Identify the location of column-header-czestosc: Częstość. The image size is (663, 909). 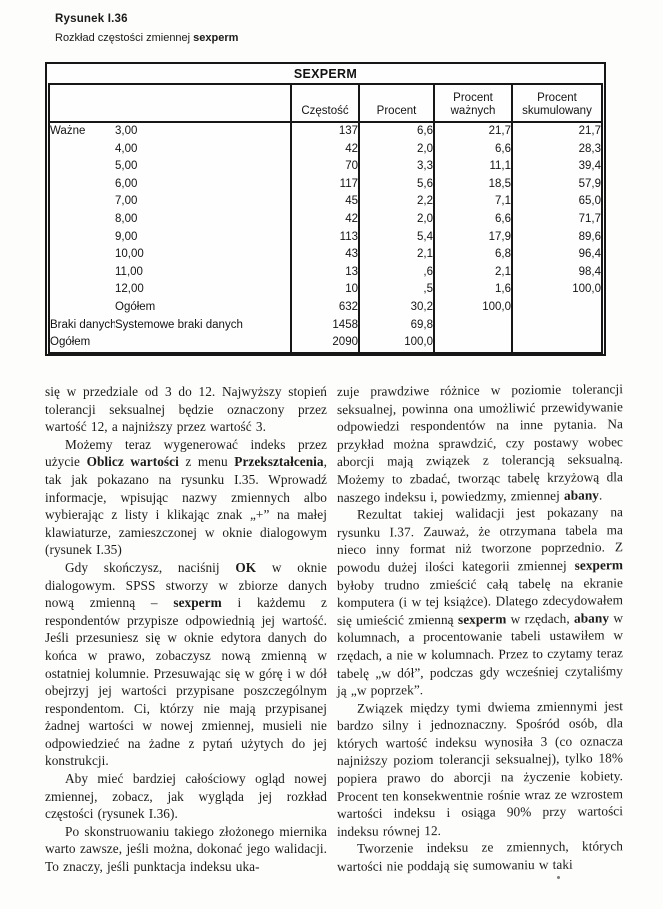
(324, 103).